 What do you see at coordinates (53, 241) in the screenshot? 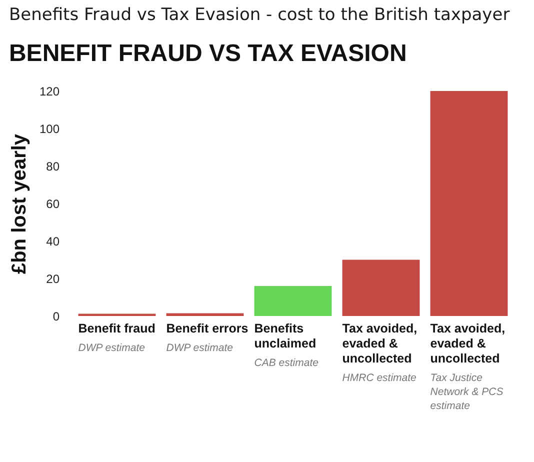
I see `y-tick-label: 40` at bounding box center [53, 241].